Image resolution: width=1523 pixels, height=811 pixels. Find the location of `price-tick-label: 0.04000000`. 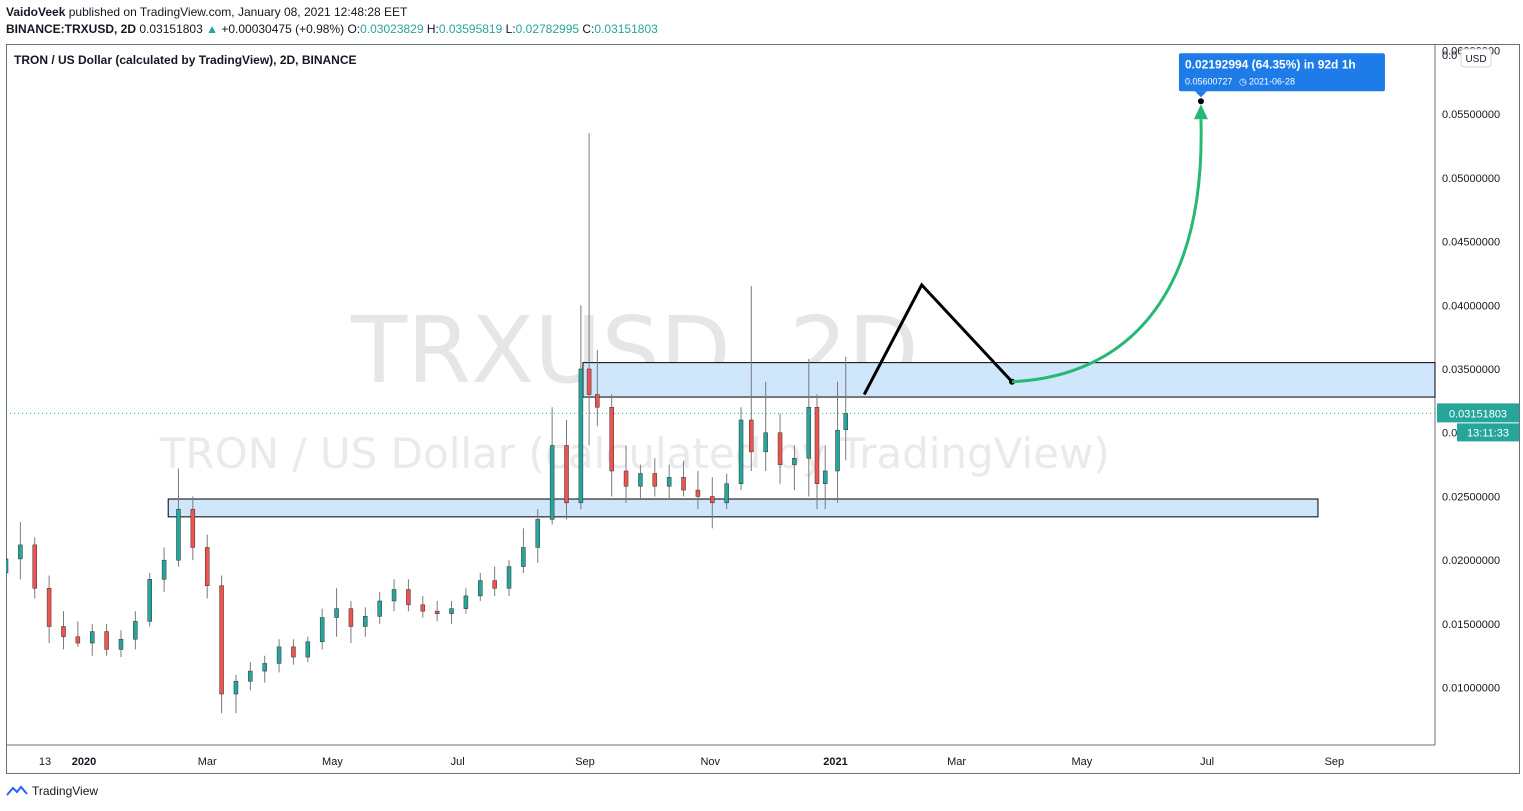

price-tick-label: 0.04000000 is located at coordinates (1471, 306).